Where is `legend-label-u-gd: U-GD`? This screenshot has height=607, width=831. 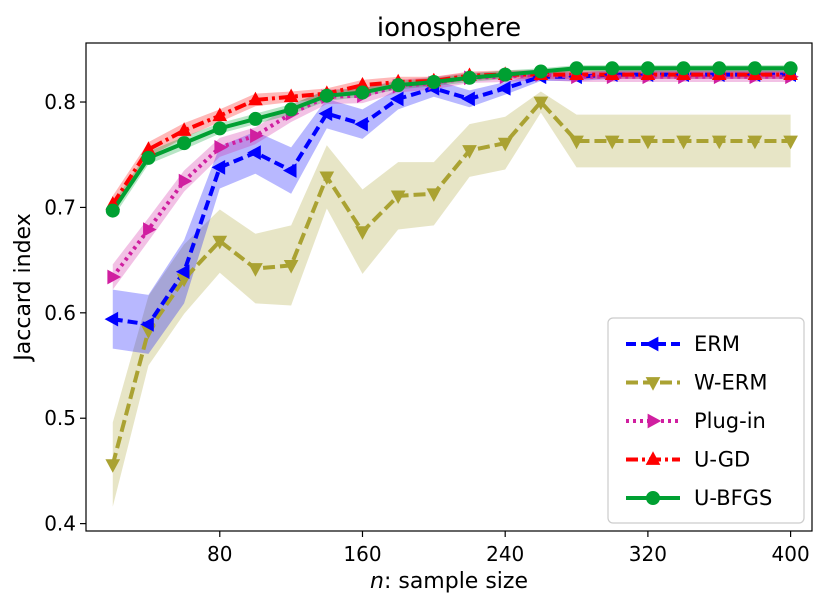
legend-label-u-gd: U-GD is located at coordinates (722, 460).